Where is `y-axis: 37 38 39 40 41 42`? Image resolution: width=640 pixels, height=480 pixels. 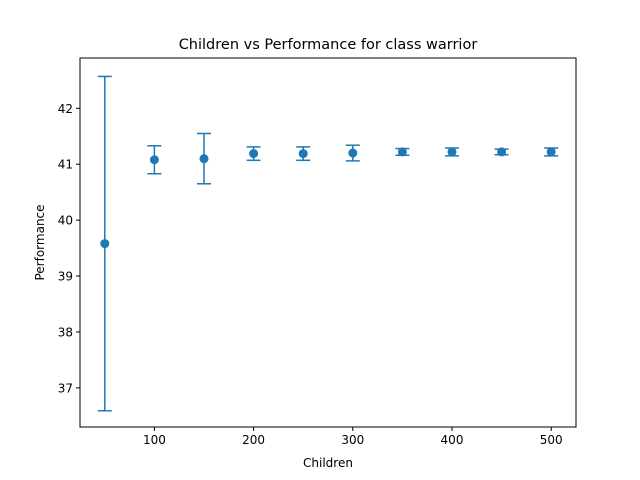
y-axis: 37 38 39 40 41 42 is located at coordinates (69, 248).